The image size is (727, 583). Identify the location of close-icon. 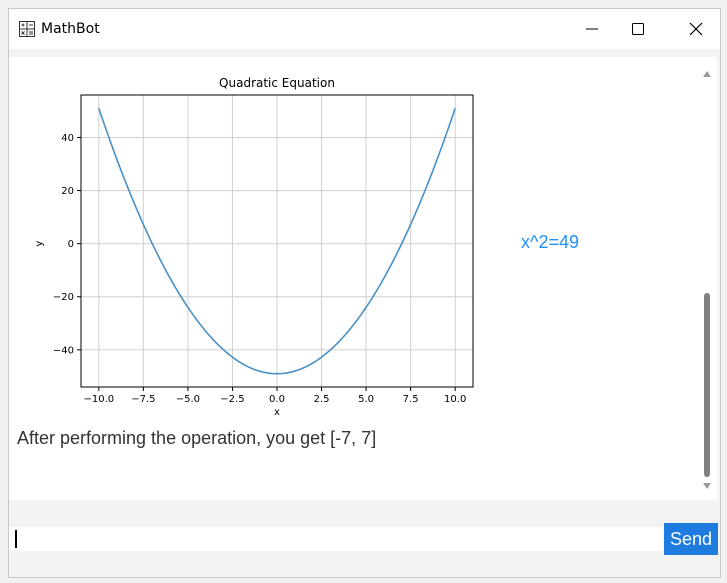
(696, 29).